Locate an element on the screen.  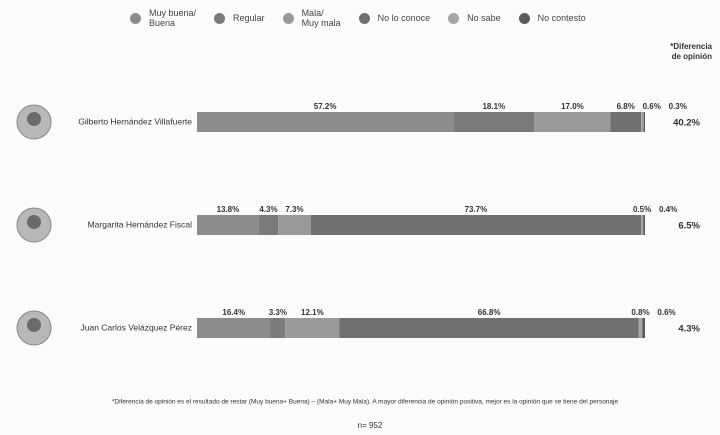
data-label: 57.2% is located at coordinates (325, 106).